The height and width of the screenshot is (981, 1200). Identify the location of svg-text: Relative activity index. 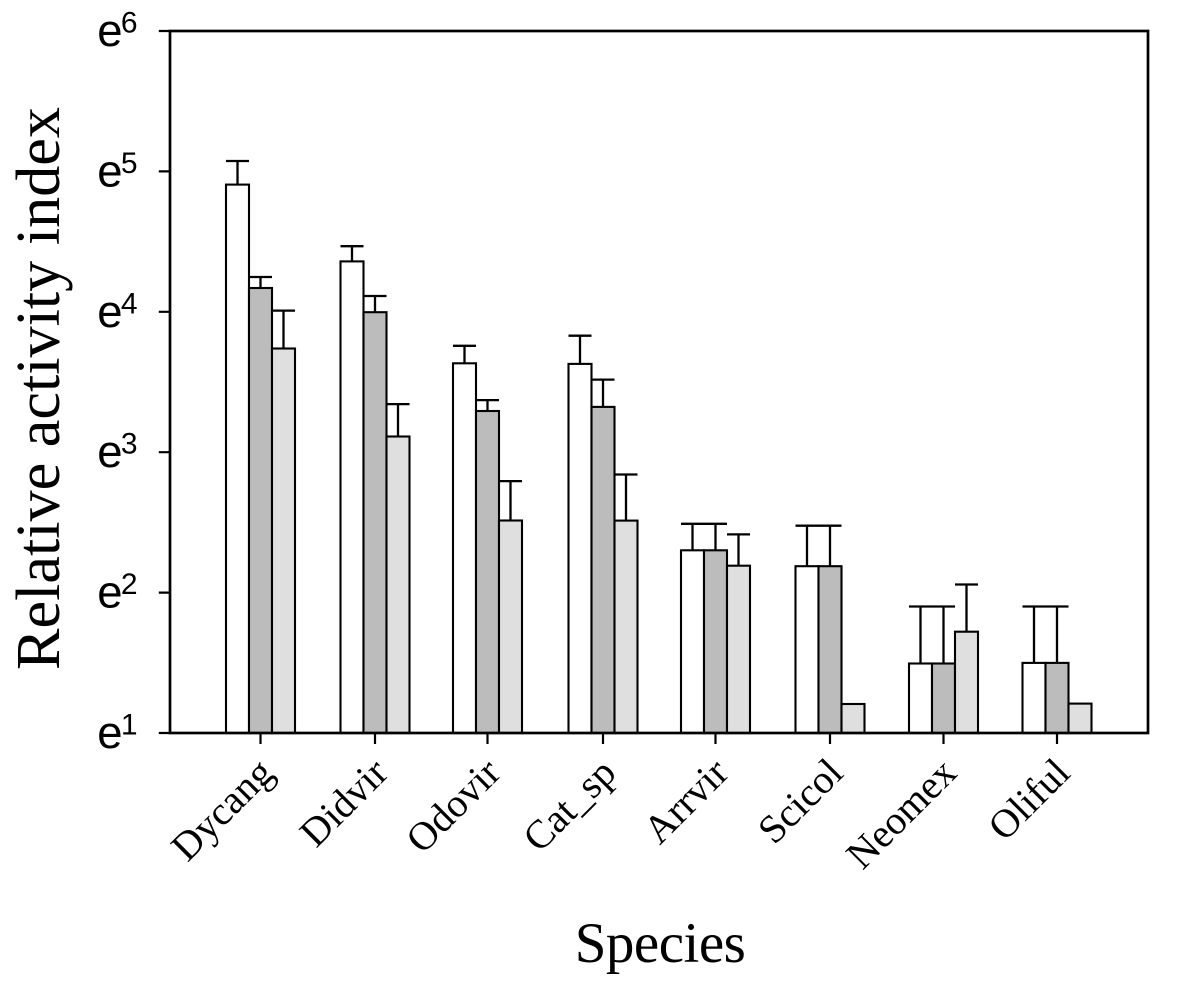
(39, 388).